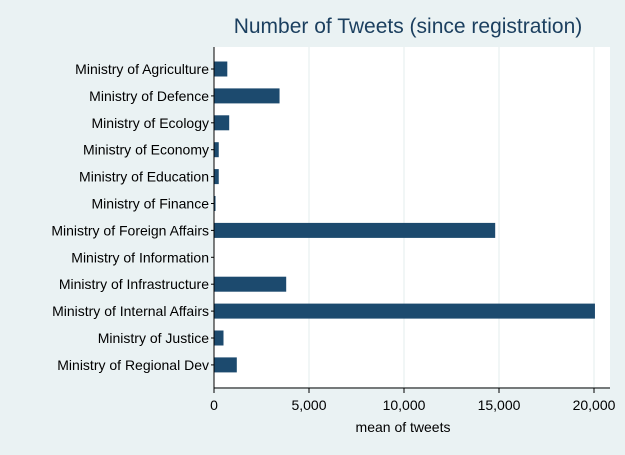 The height and width of the screenshot is (455, 625). What do you see at coordinates (594, 405) in the screenshot?
I see `x-tick-label-4: 20,000` at bounding box center [594, 405].